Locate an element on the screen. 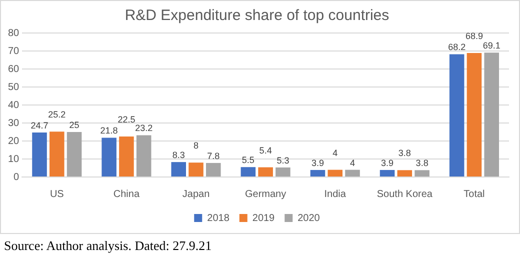 The height and width of the screenshot is (278, 520). y-tick-label: 80 is located at coordinates (14, 33).